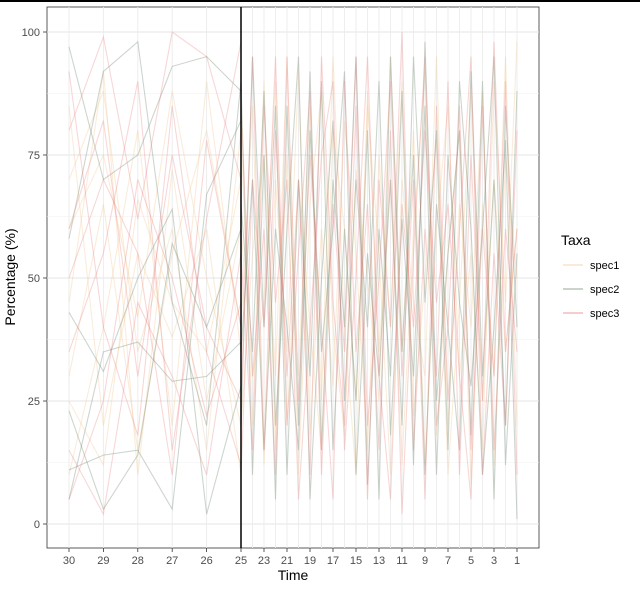  I want to click on legend-label-spec2: spec2, so click(604, 290).